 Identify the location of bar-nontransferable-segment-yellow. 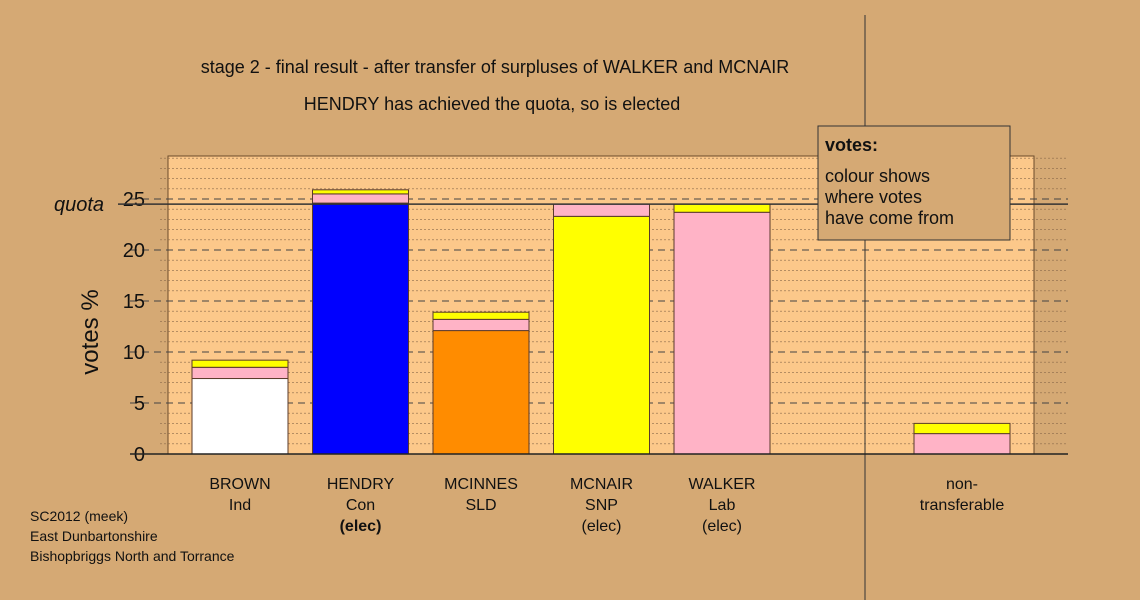
(962, 428).